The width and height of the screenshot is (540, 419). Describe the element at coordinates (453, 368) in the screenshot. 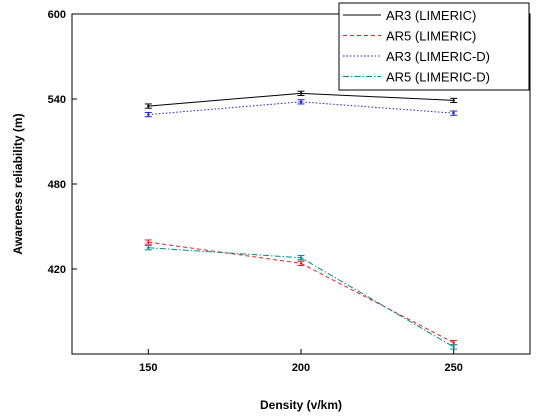

I see `x-tick-label: 250` at that location.